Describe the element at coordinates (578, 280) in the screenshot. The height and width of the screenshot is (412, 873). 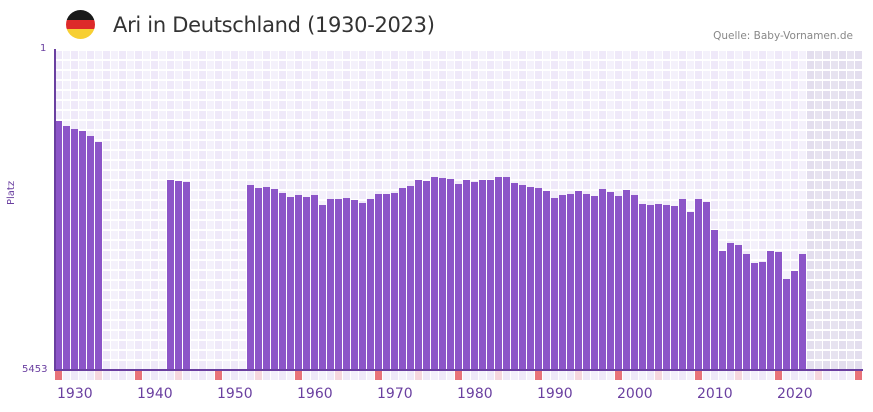
I see `bar-1995` at that location.